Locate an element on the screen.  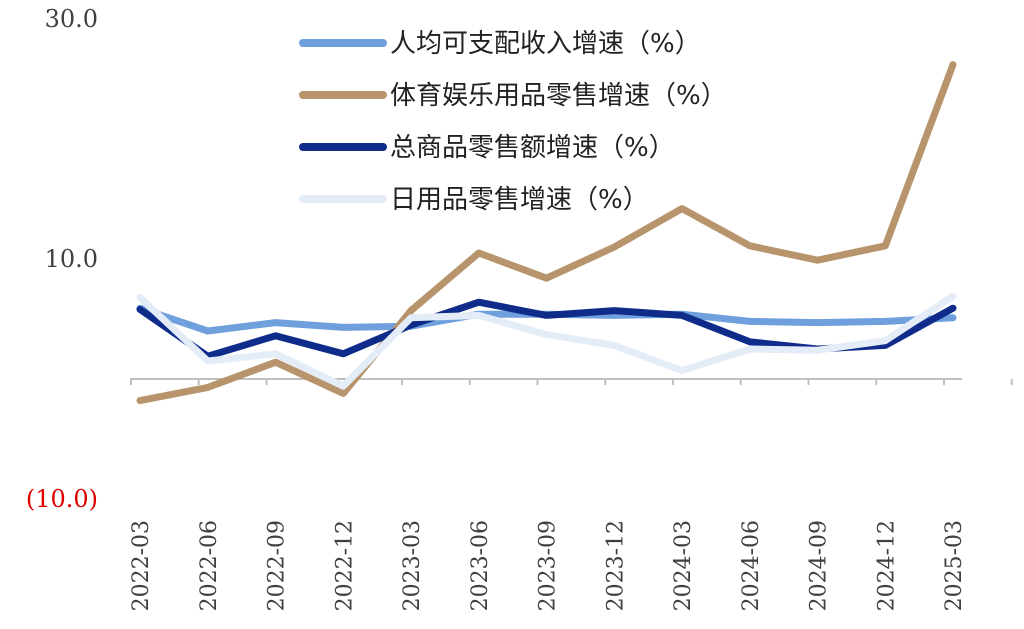
legend-label: 日用品零售增速（%） is located at coordinates (519, 200).